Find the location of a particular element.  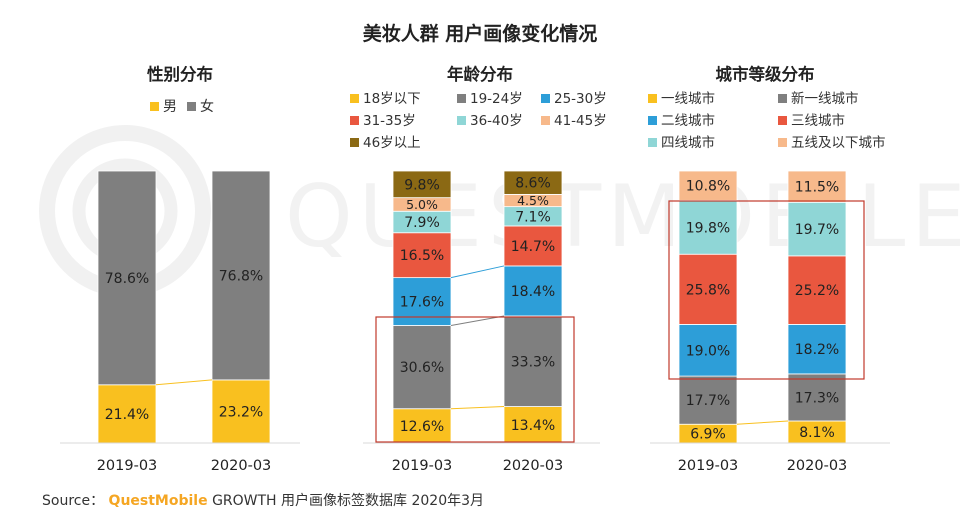

source-rest: GROWTH 用户画像标签数据库 2020年3月 is located at coordinates (348, 501).